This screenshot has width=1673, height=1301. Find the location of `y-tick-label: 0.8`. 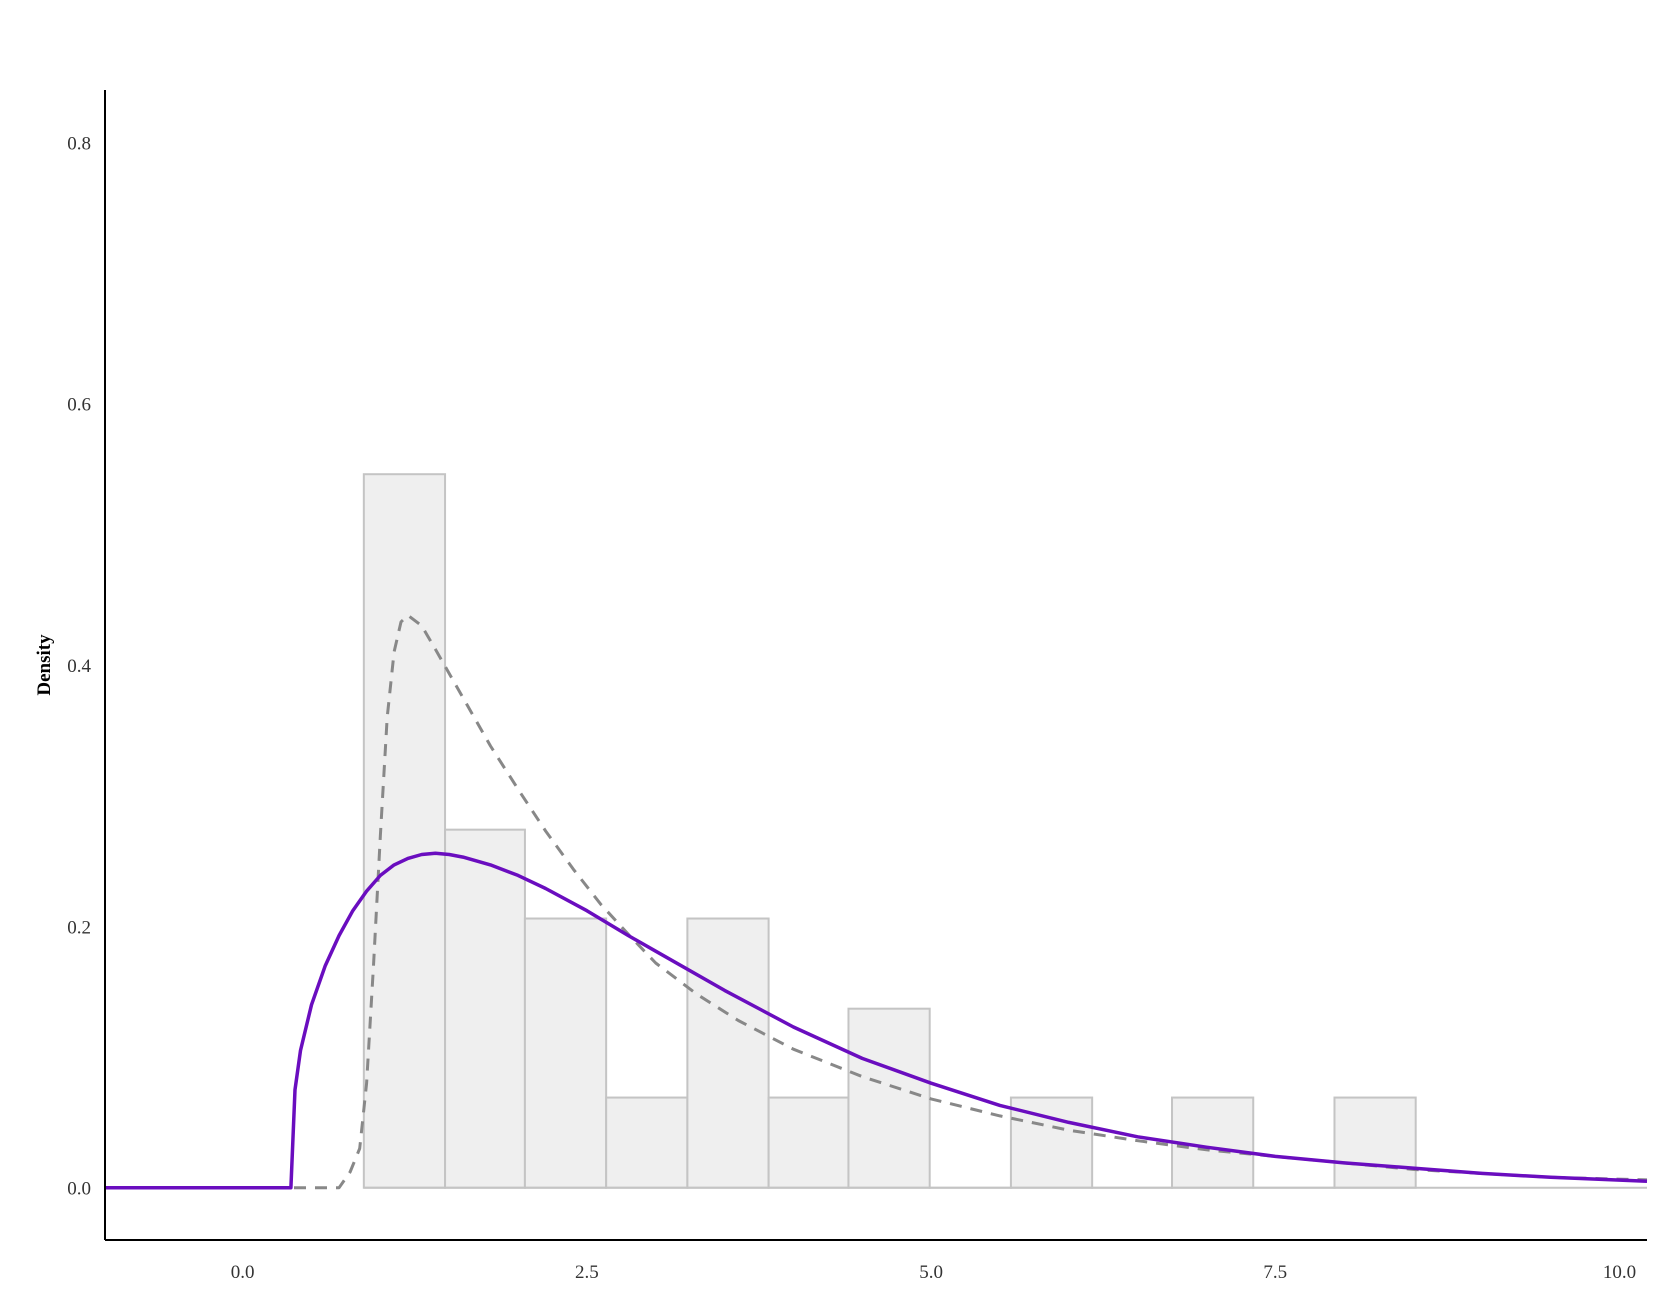

y-tick-label: 0.8 is located at coordinates (79, 143).